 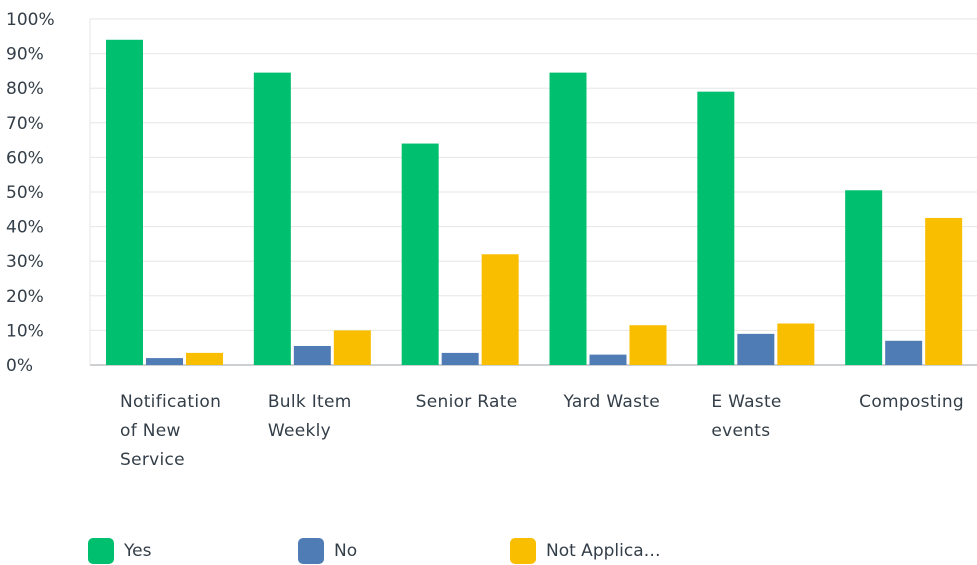 I want to click on x-tick-label: Bulk Item Weekly, so click(x=309, y=416).